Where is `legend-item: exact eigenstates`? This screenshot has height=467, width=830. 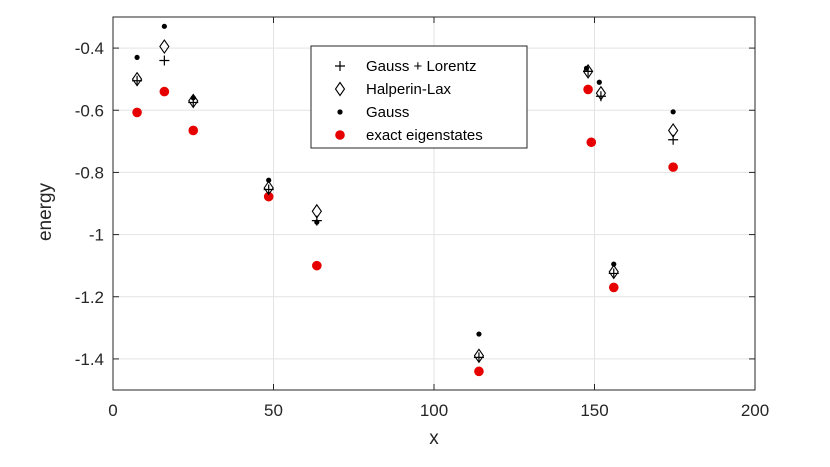 legend-item: exact eigenstates is located at coordinates (409, 135).